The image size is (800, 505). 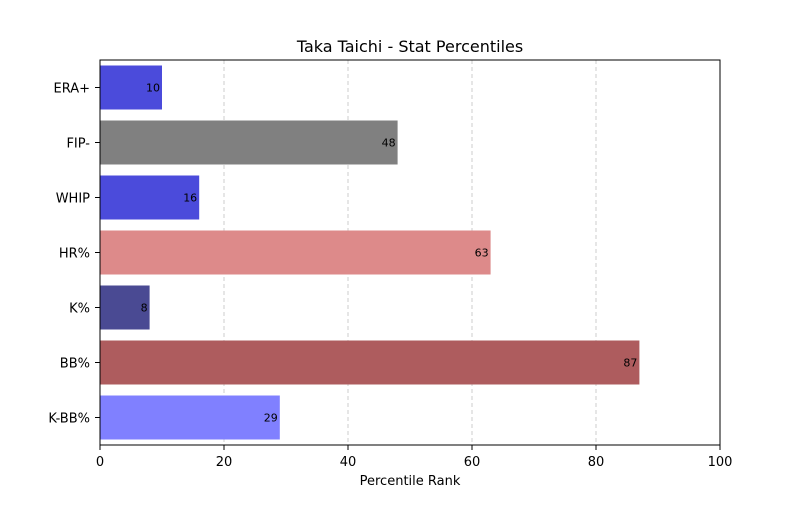 What do you see at coordinates (153, 88) in the screenshot?
I see `bar-value-label: 10` at bounding box center [153, 88].